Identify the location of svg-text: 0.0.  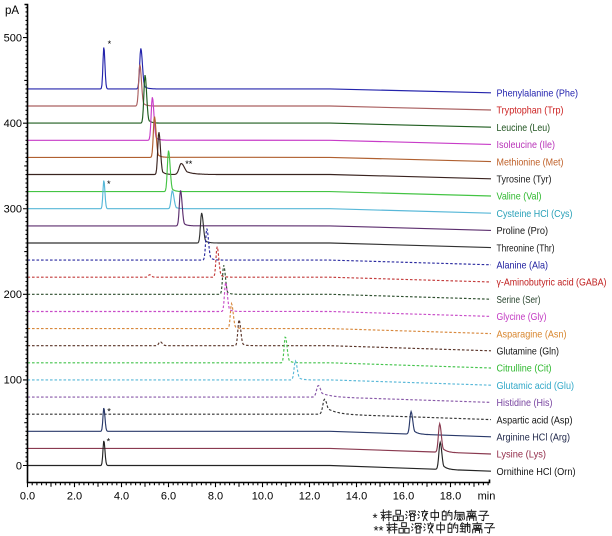
(27, 497).